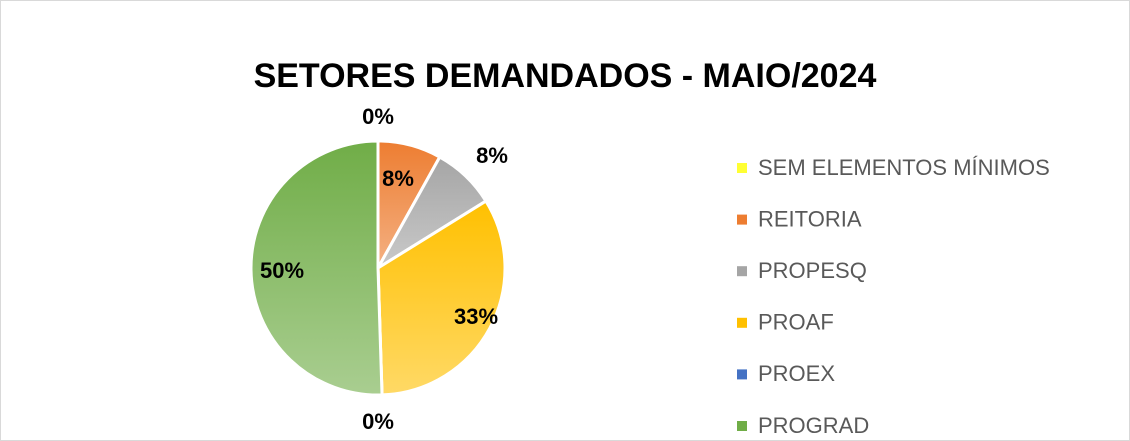 The image size is (1130, 441). What do you see at coordinates (812, 270) in the screenshot?
I see `legend-label: PROPESQ` at bounding box center [812, 270].